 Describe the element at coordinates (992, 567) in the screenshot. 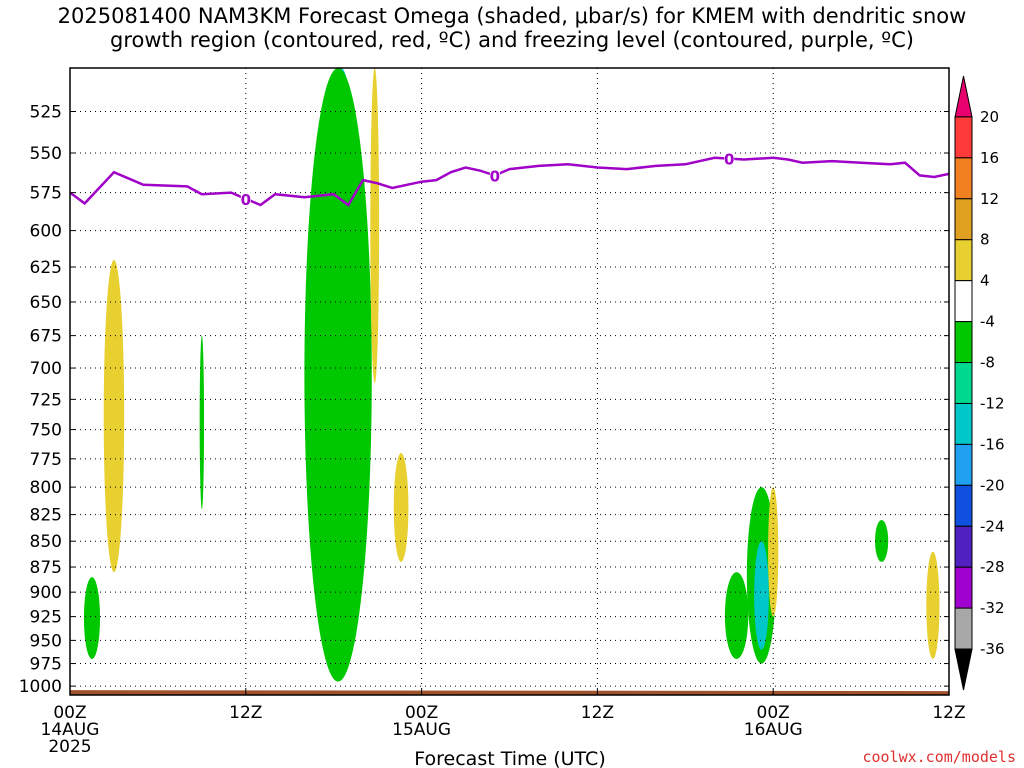

I see `colorbar-label-11: -28` at that location.